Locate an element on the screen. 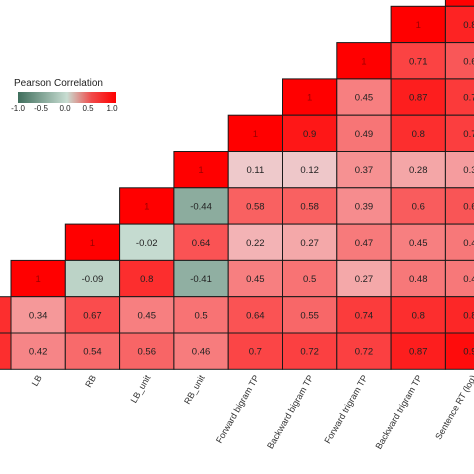 The image size is (474, 474). cell-value-label: 0.46 is located at coordinates (201, 352).